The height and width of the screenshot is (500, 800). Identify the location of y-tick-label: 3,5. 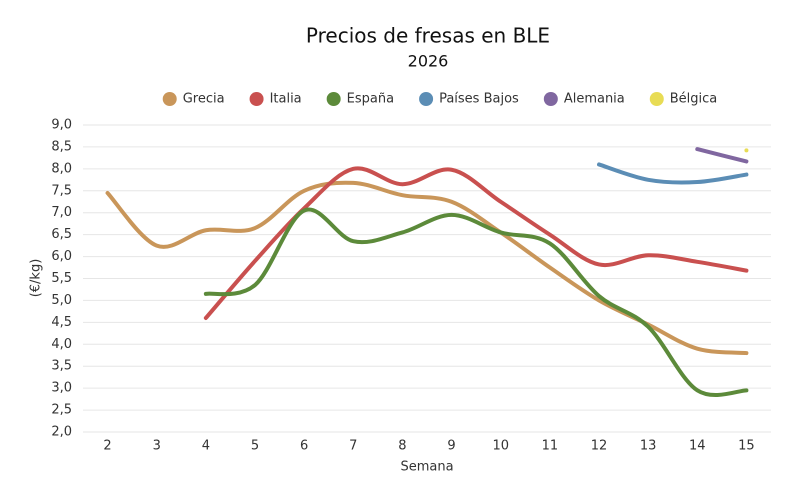
(61, 366).